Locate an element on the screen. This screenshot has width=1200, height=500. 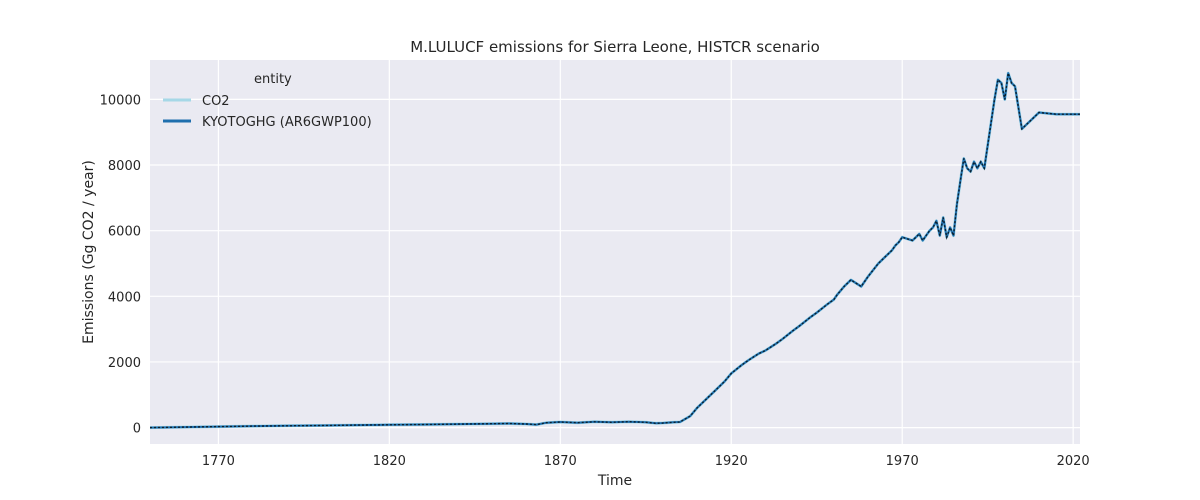
x-tick-label: 2020 is located at coordinates (1073, 461).